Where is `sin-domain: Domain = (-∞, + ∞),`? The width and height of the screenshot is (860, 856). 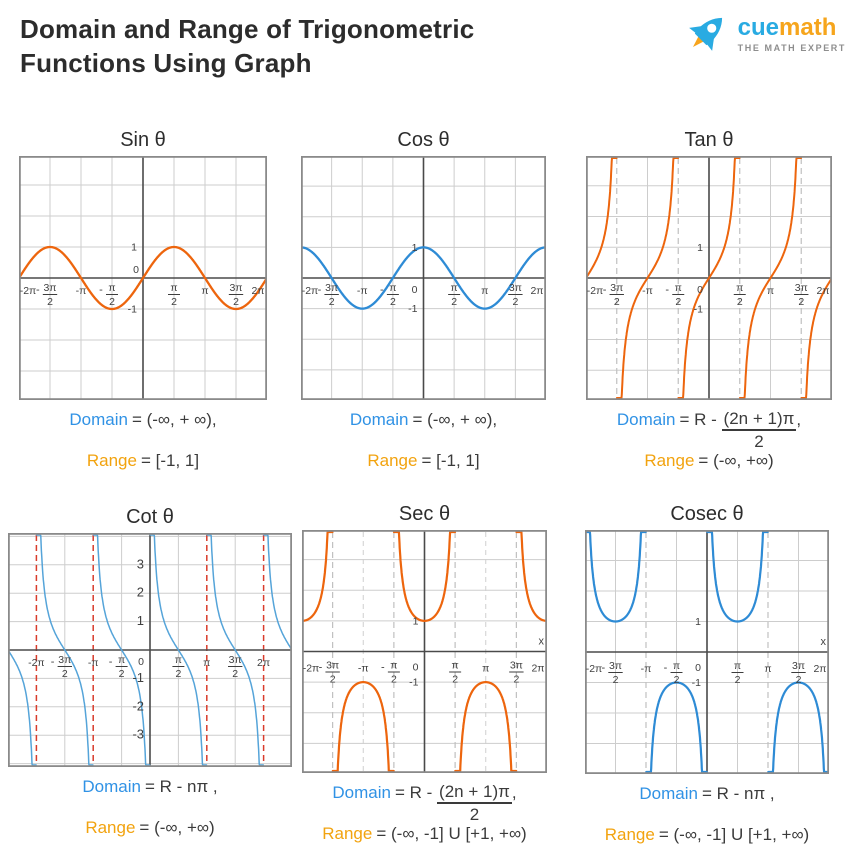 sin-domain: Domain = (-∞, + ∞), is located at coordinates (142, 421).